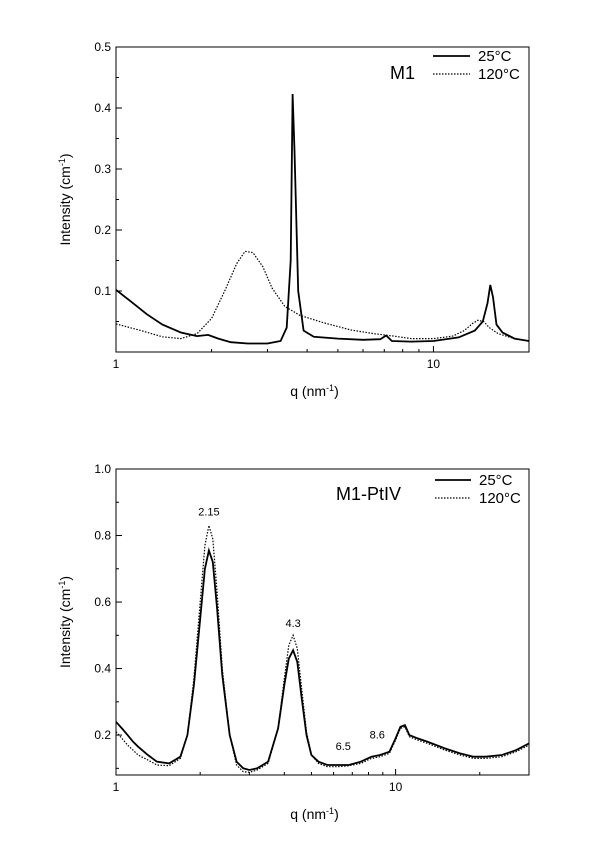 The image size is (605, 843). I want to click on y-tick-label: 0.6, so click(102, 602).